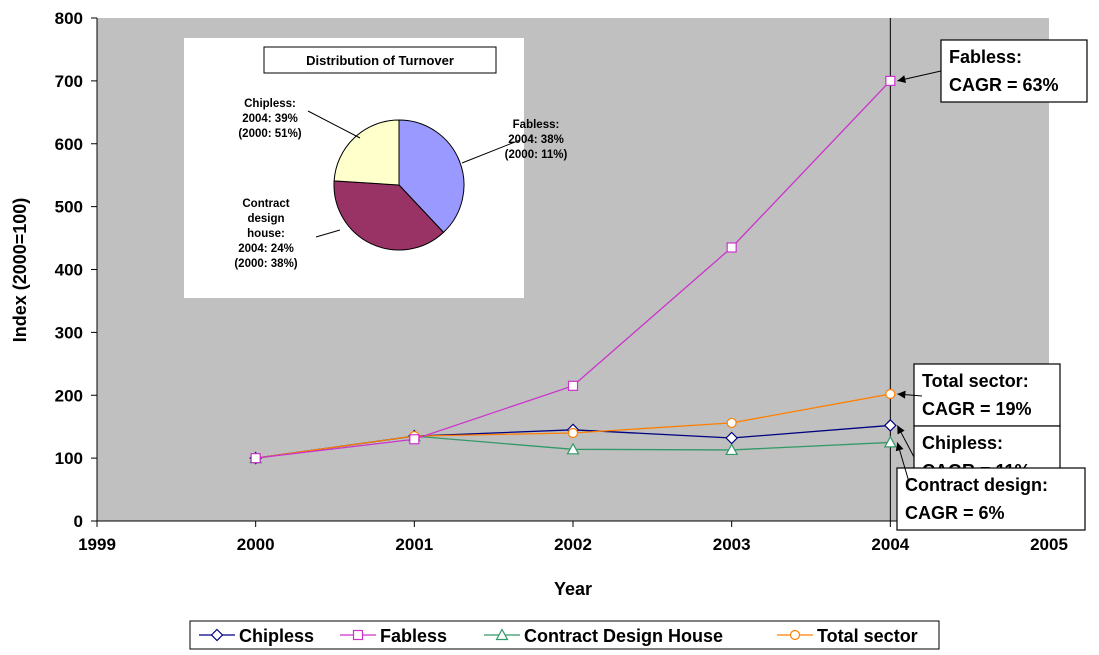 Image resolution: width=1099 pixels, height=655 pixels. I want to click on pie-label-chipless: Chipless: 2004: 39% (2000: 51%), so click(299, 119).